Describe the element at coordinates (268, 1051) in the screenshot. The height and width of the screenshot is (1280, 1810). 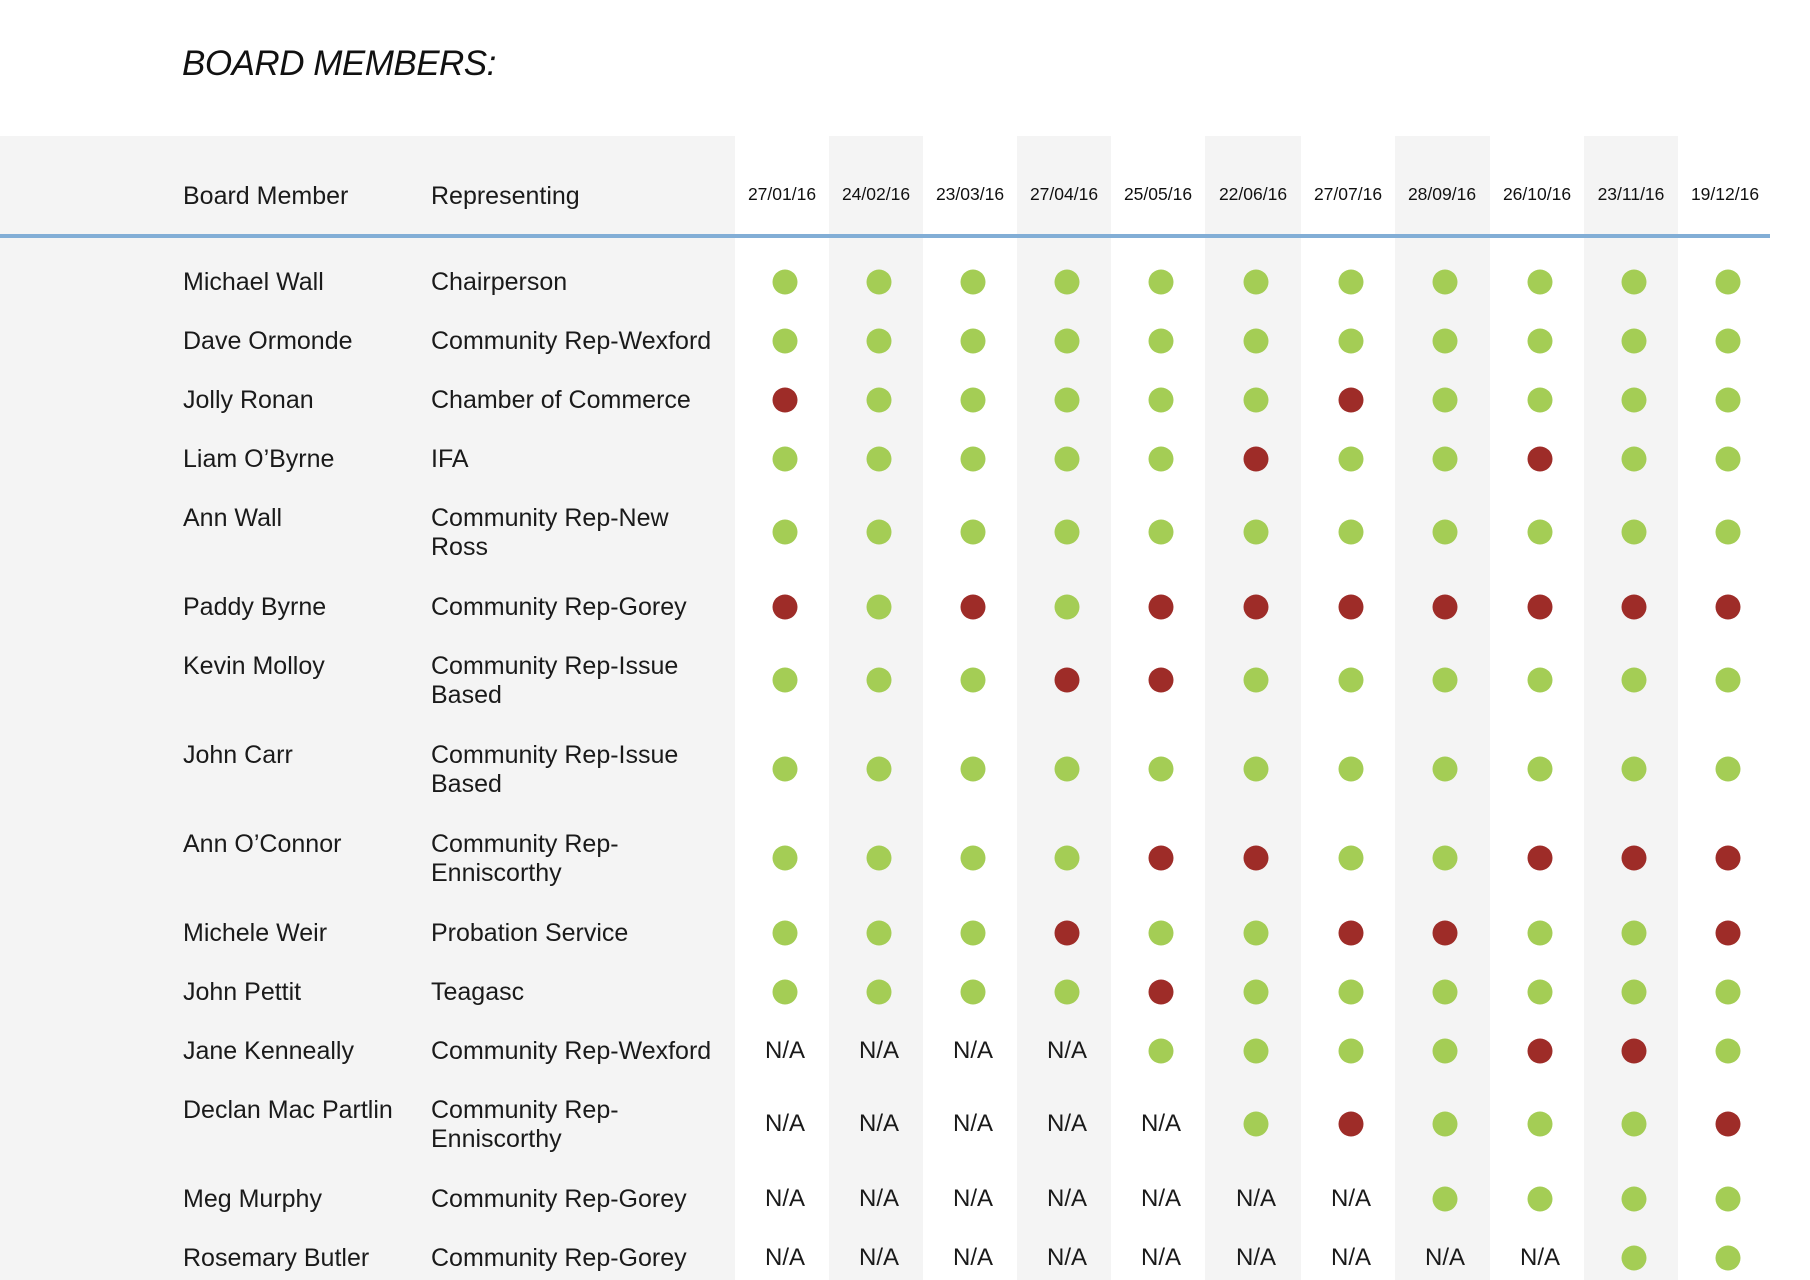
I see `member-name: Jane Kenneally` at that location.